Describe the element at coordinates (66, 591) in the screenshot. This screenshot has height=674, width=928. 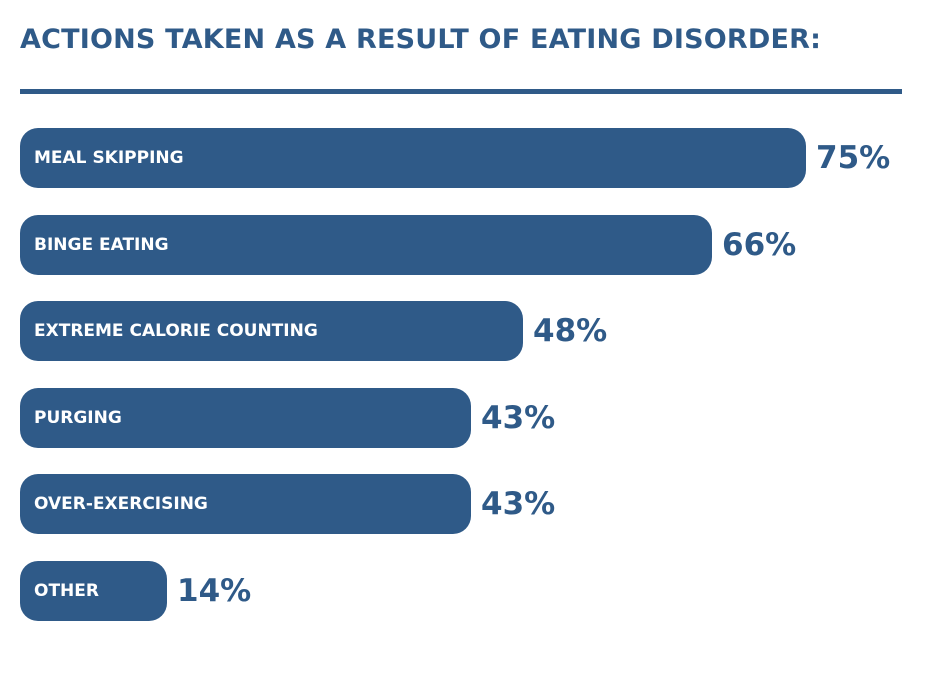
I see `bar-label: OTHER` at that location.